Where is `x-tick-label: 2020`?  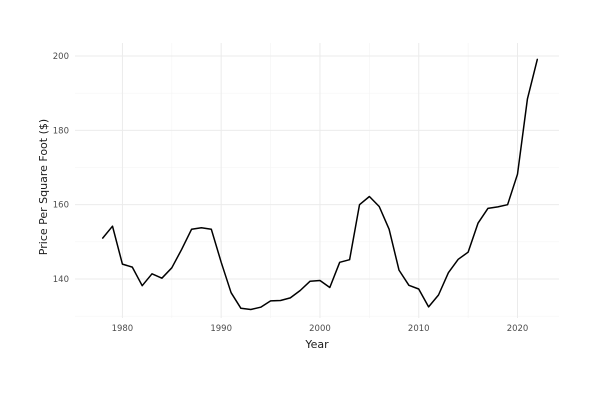
x-tick-label: 2020 is located at coordinates (518, 329).